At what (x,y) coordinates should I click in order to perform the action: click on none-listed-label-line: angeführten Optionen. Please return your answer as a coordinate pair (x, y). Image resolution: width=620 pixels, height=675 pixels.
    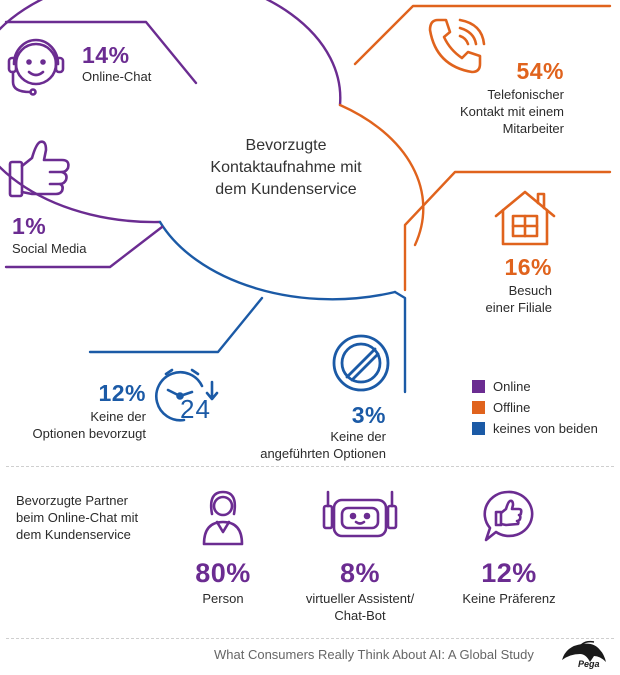
    Looking at the image, I should click on (323, 453).